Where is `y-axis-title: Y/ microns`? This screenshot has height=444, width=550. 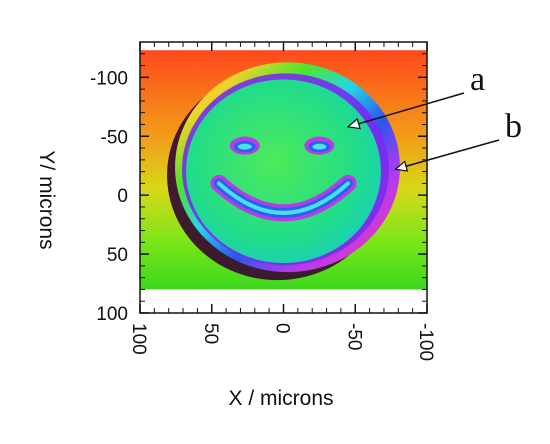 y-axis-title: Y/ microns is located at coordinates (46, 199).